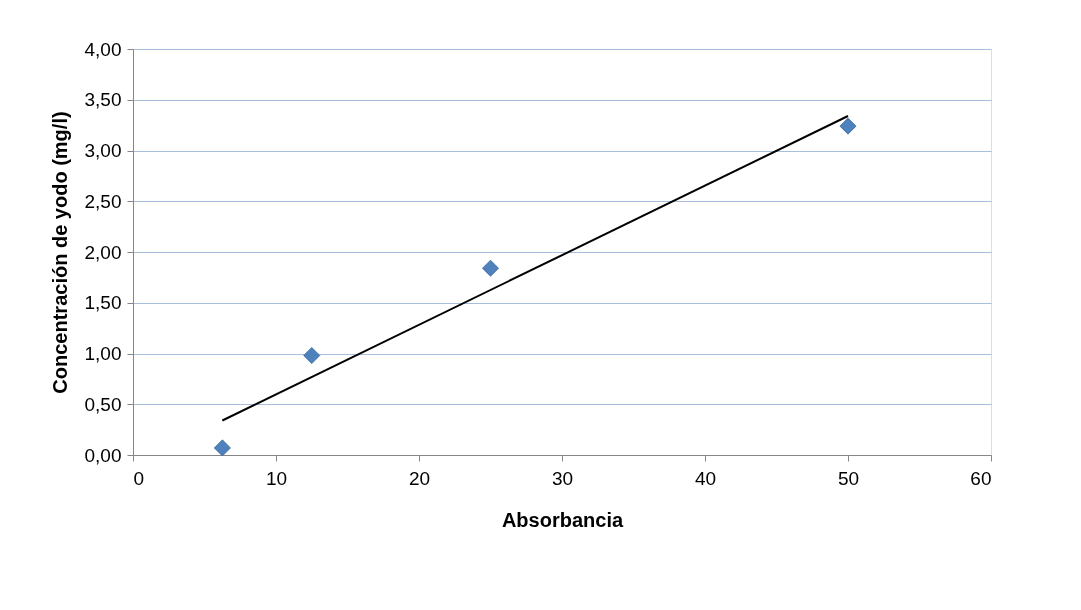  I want to click on x-tick-label: 40, so click(705, 478).